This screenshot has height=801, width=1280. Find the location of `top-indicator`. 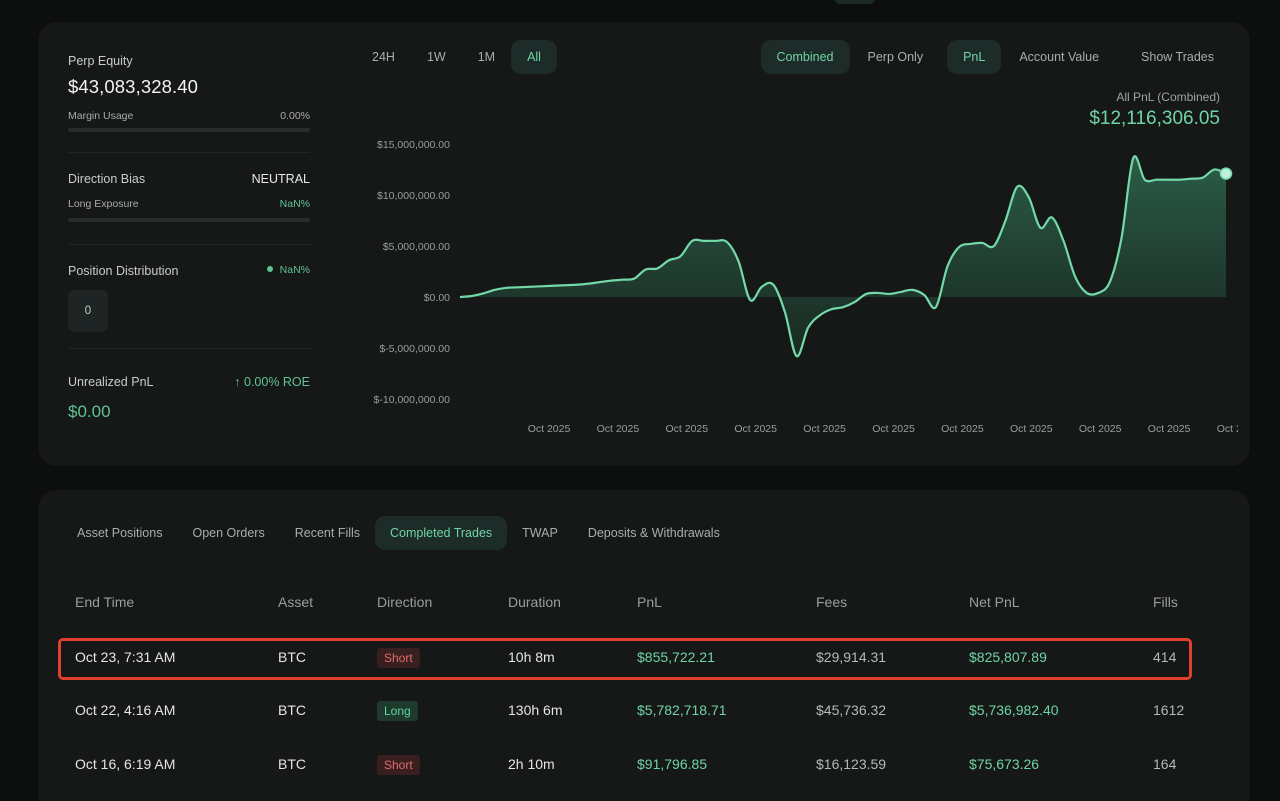

top-indicator is located at coordinates (855, 2).